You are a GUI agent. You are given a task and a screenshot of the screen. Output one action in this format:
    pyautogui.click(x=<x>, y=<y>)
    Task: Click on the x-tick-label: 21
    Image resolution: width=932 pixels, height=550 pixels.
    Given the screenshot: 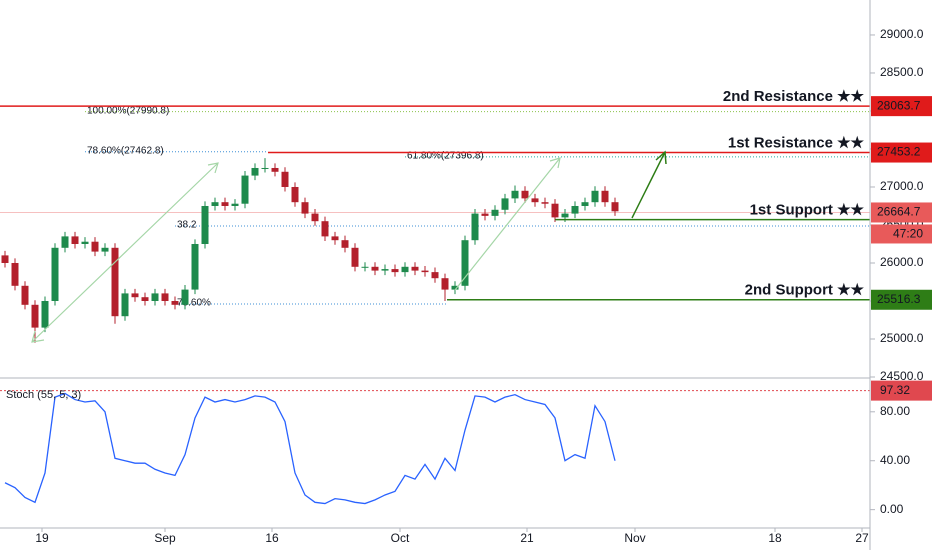 What is the action you would take?
    pyautogui.click(x=527, y=538)
    